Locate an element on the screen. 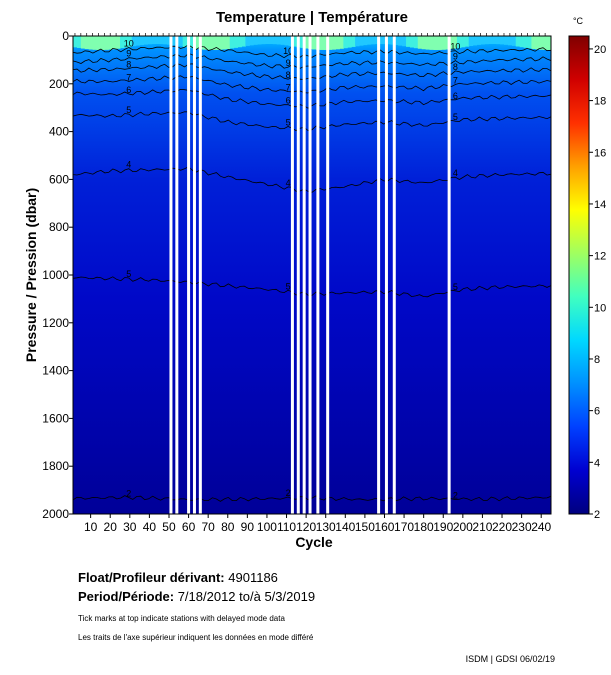 This screenshot has height=675, width=611. x-tick-label: 90 is located at coordinates (248, 527).